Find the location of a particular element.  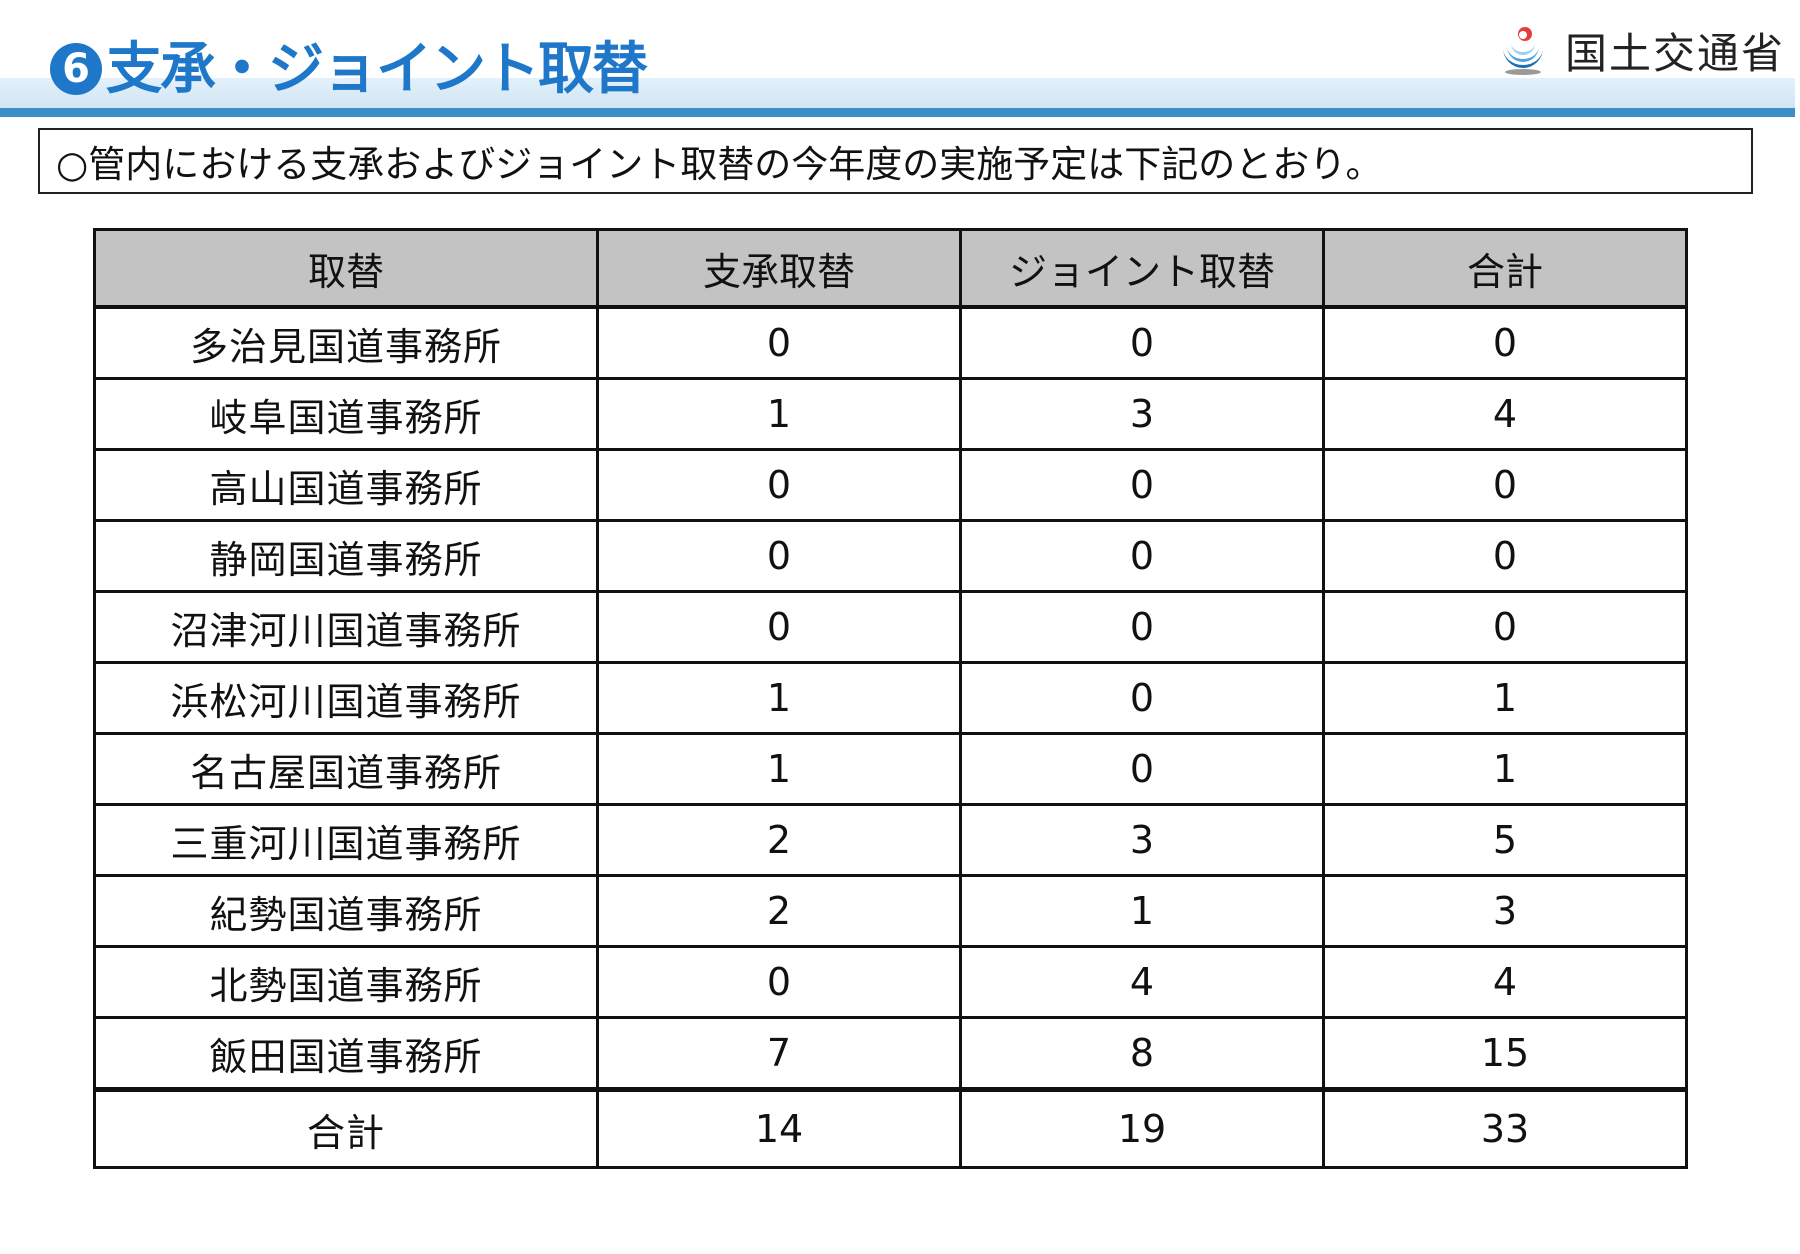

grand-total-cell: 33 is located at coordinates (1505, 1128).